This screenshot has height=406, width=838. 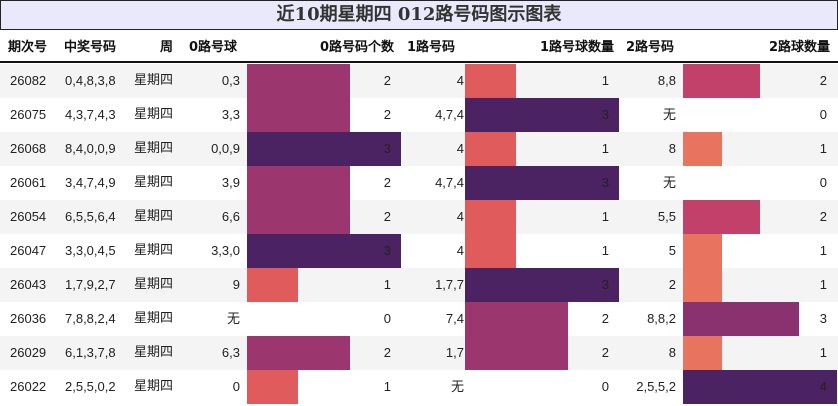 I want to click on table-row: 2 1 2 26082 0,4,8,3,8 星期四 0,3 4 8,8, so click(x=419, y=81).